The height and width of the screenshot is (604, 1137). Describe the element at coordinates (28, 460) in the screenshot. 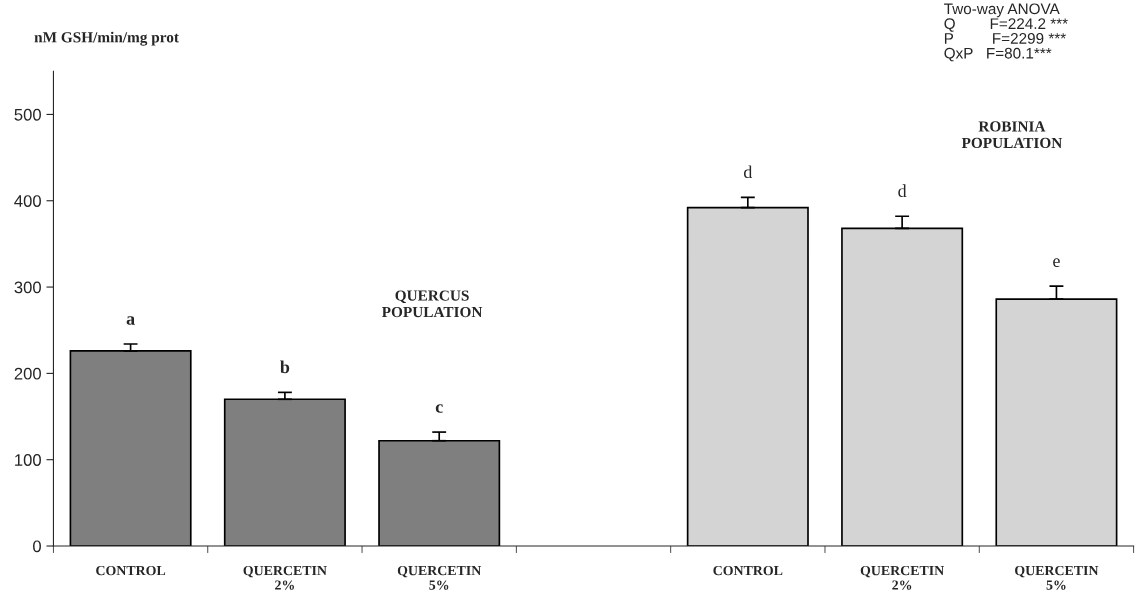

I see `y-tick-label: 100` at that location.